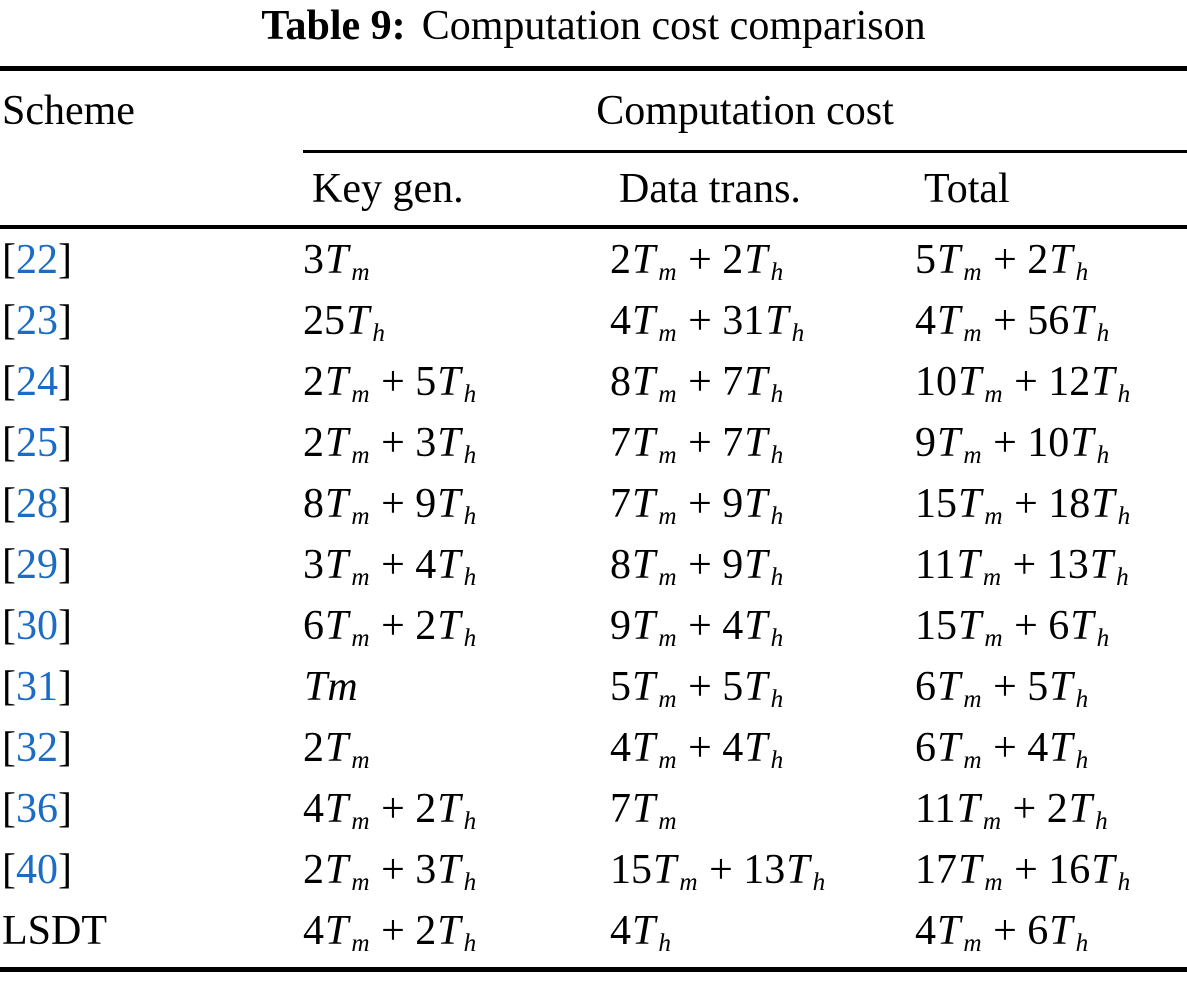 The width and height of the screenshot is (1187, 983). What do you see at coordinates (593, 442) in the screenshot?
I see `table-row: [25] 2T m + 3T h 7T m + 7T h 9T m + 10T h` at bounding box center [593, 442].